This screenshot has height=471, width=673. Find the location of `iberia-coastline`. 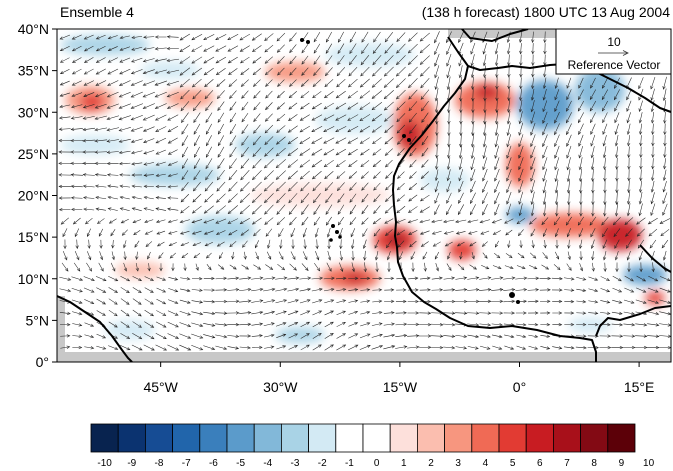

iberia-coastline is located at coordinates (495, 35).